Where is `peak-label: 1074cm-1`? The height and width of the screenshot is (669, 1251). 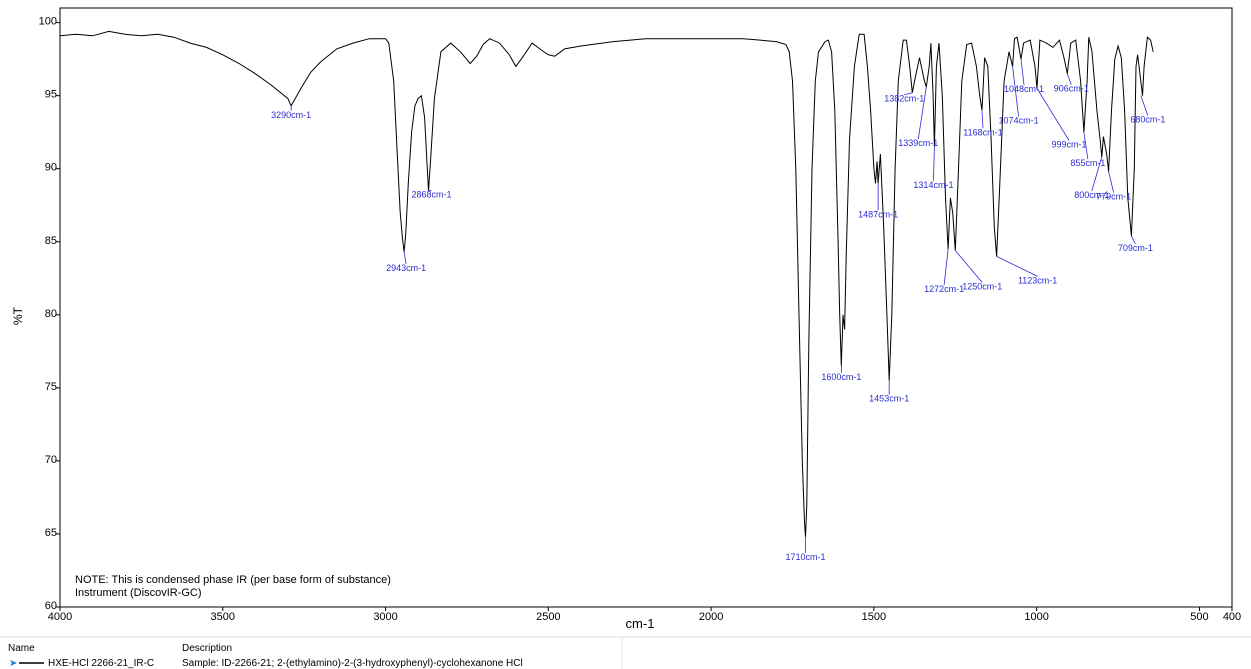 peak-label: 1074cm-1 is located at coordinates (1019, 120).